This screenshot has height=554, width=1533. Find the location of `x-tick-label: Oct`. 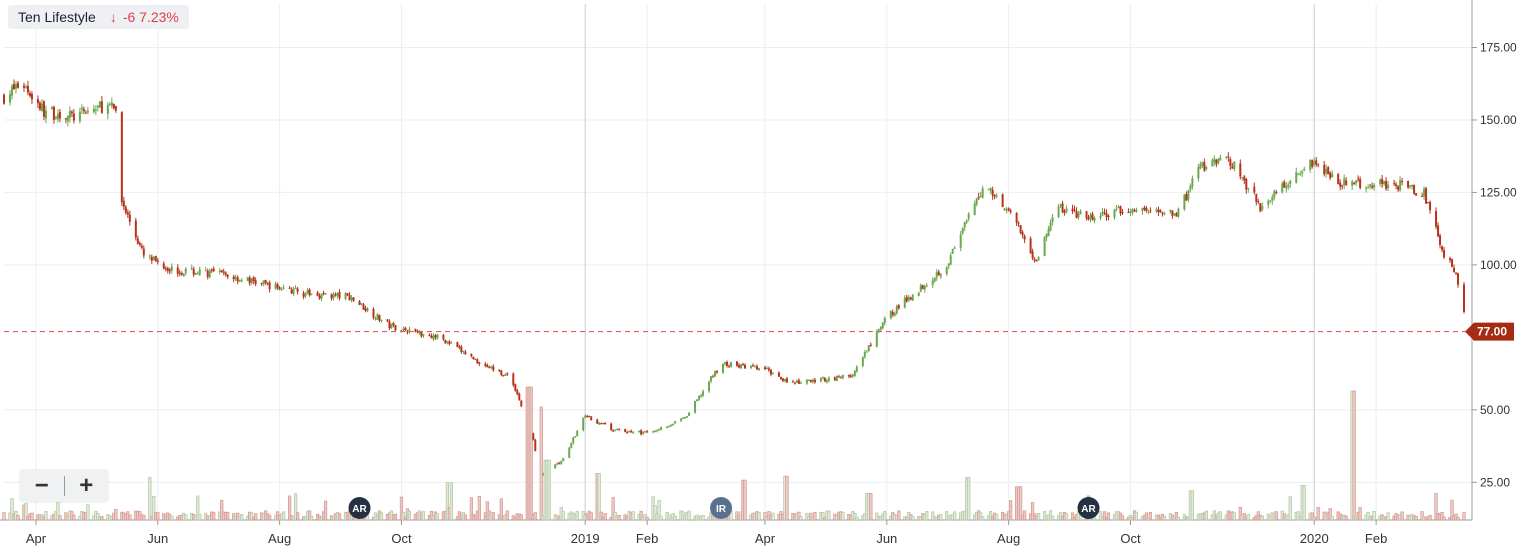

x-tick-label: Oct is located at coordinates (1130, 538).